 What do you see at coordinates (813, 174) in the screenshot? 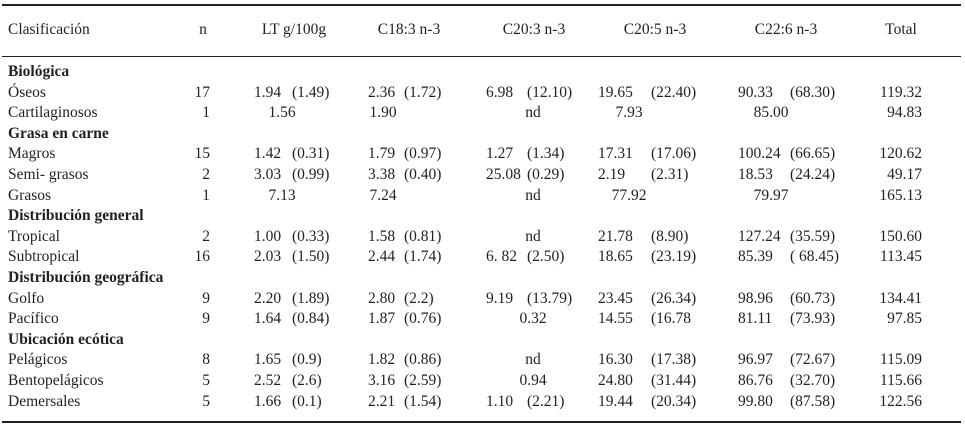
I see `c226-sd: (24.24)` at bounding box center [813, 174].